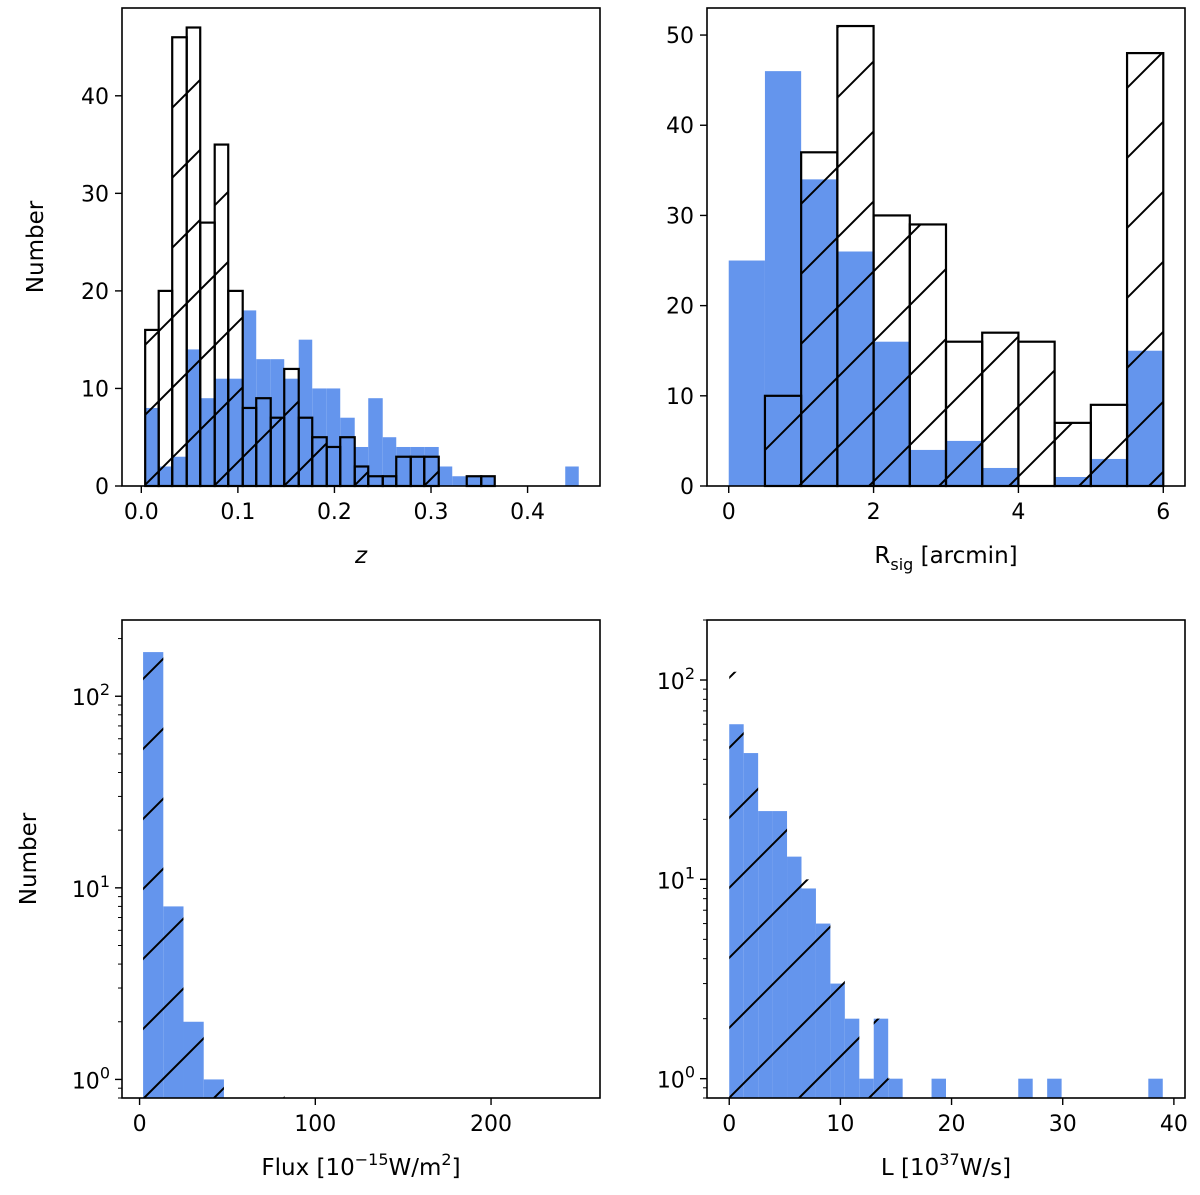  I want to click on x-tick-label: 200, so click(491, 1124).